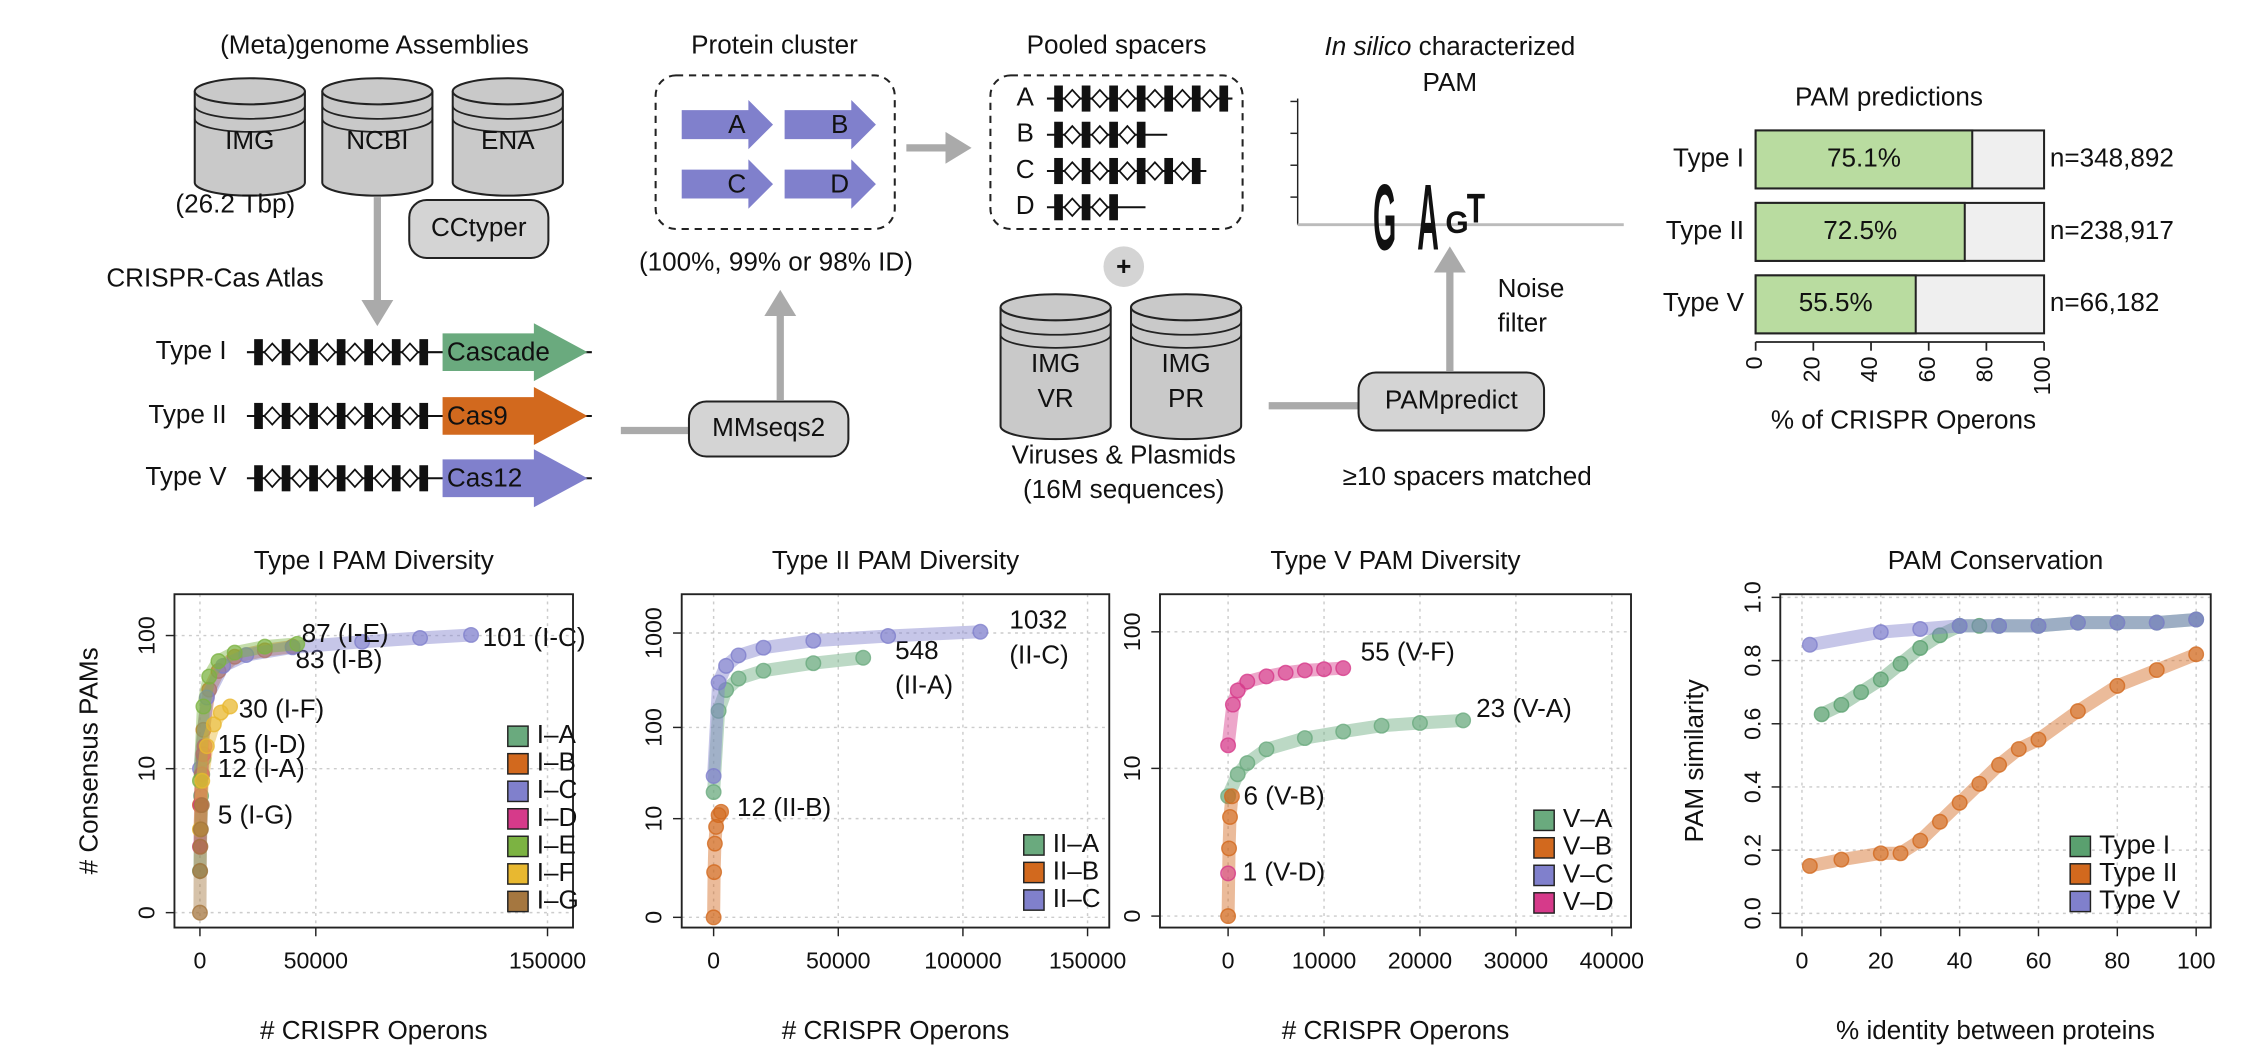 This screenshot has width=2262, height=1058. I want to click on y-tick-label: 0.6, so click(1752, 724).